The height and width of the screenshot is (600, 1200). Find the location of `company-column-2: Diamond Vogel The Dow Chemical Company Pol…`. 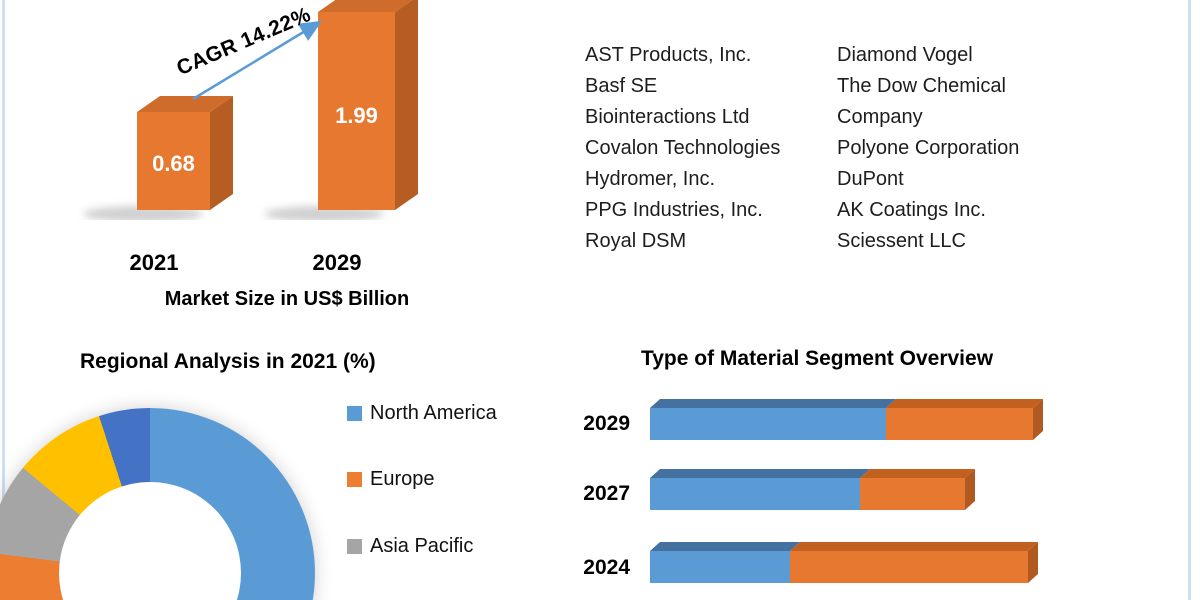

company-column-2: Diamond Vogel The Dow Chemical Company Pol… is located at coordinates (946, 148).